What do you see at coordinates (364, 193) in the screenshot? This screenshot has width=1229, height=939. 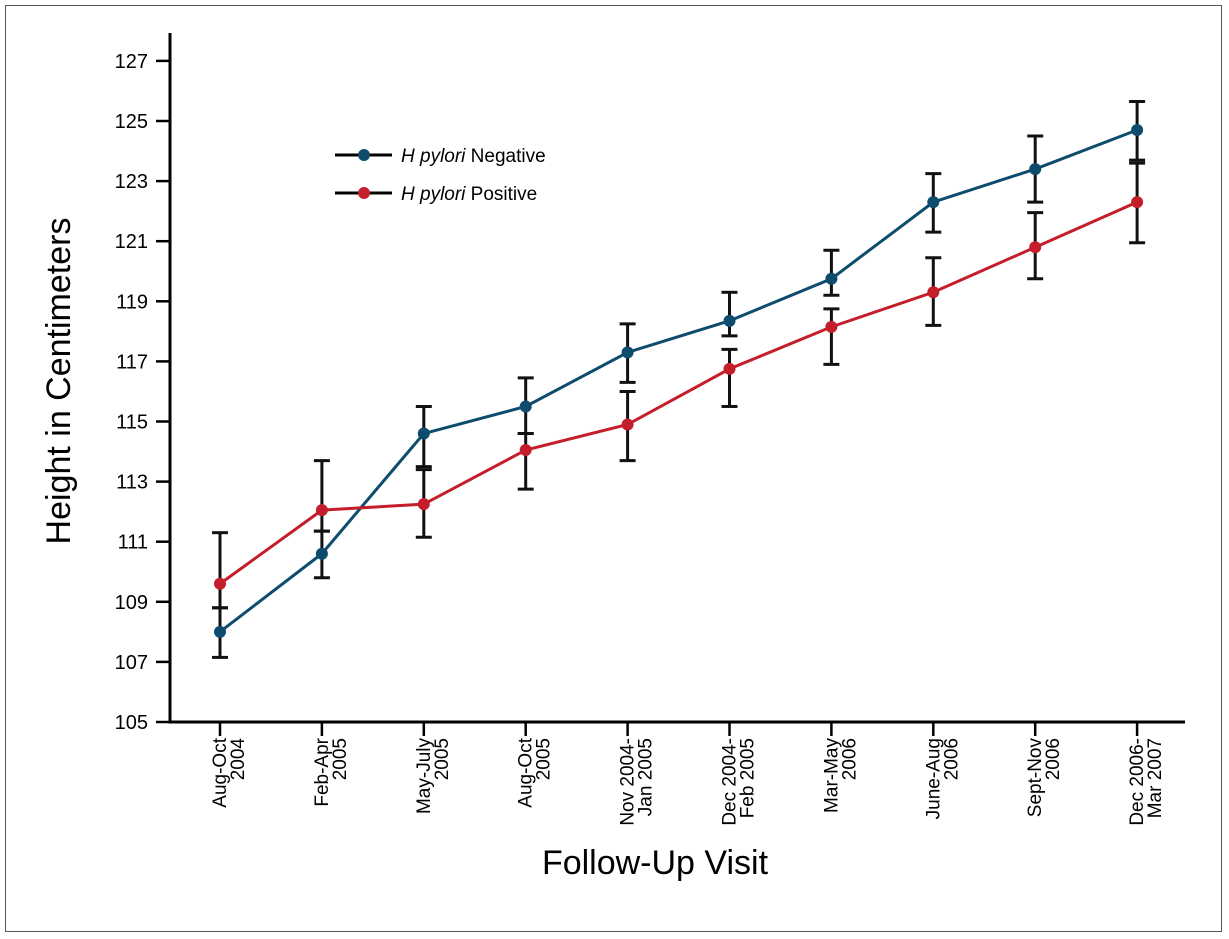 I see `legend-marker-positive` at bounding box center [364, 193].